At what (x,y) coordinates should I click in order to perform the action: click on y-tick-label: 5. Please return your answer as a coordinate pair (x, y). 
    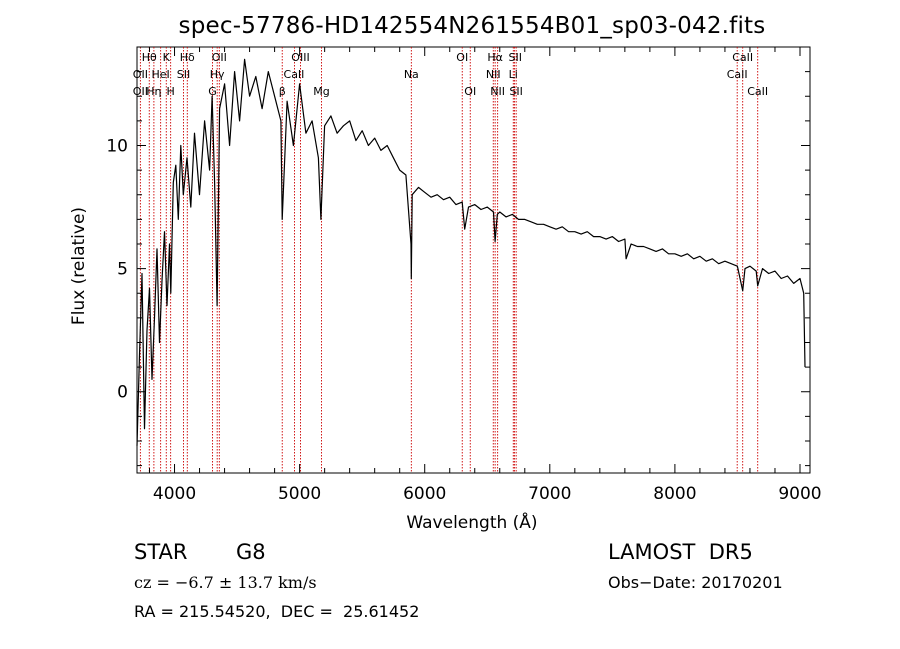
    Looking at the image, I should click on (122, 270).